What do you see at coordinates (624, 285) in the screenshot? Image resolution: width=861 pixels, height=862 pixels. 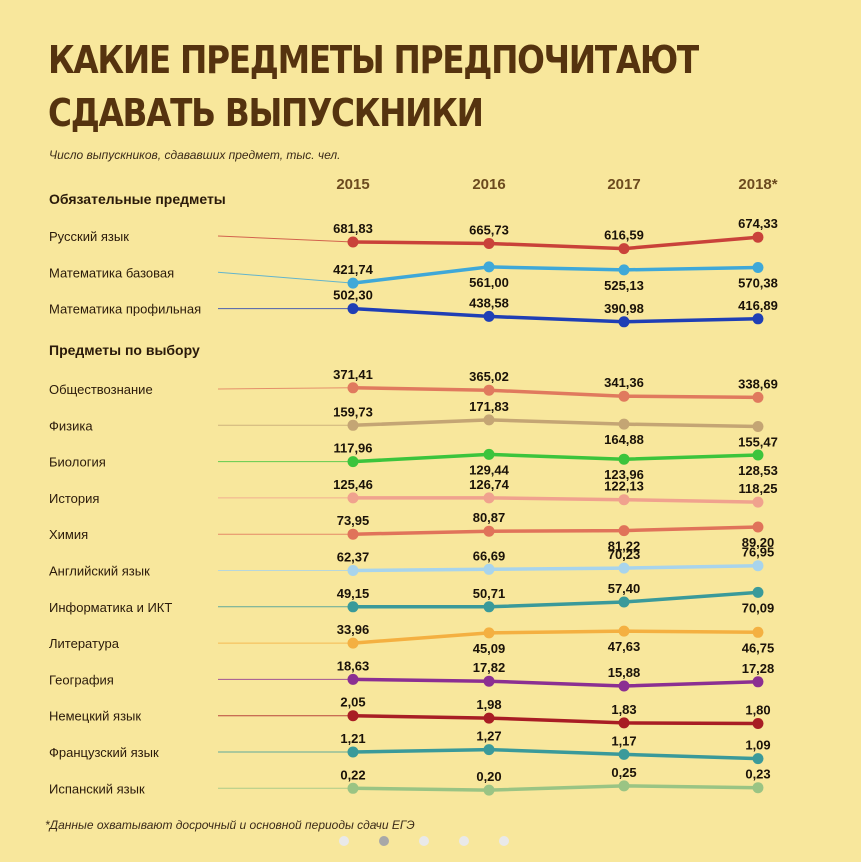 I see `data-label: 525,13` at bounding box center [624, 285].